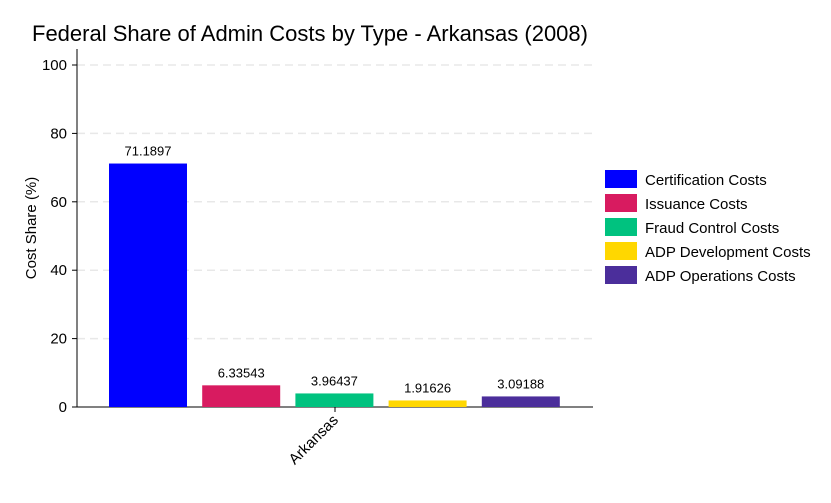  I want to click on x-tick-label: Arkansas, so click(314, 440).